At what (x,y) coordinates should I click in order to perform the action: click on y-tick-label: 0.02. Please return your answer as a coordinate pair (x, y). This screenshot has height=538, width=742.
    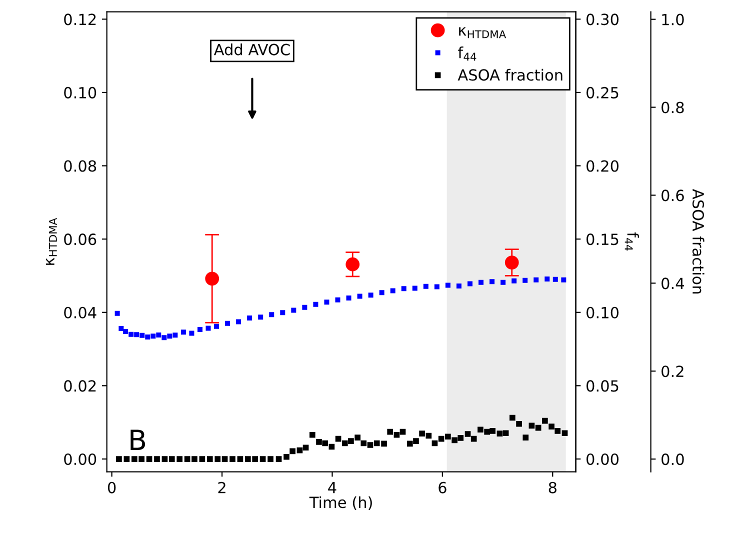
    Looking at the image, I should click on (80, 386).